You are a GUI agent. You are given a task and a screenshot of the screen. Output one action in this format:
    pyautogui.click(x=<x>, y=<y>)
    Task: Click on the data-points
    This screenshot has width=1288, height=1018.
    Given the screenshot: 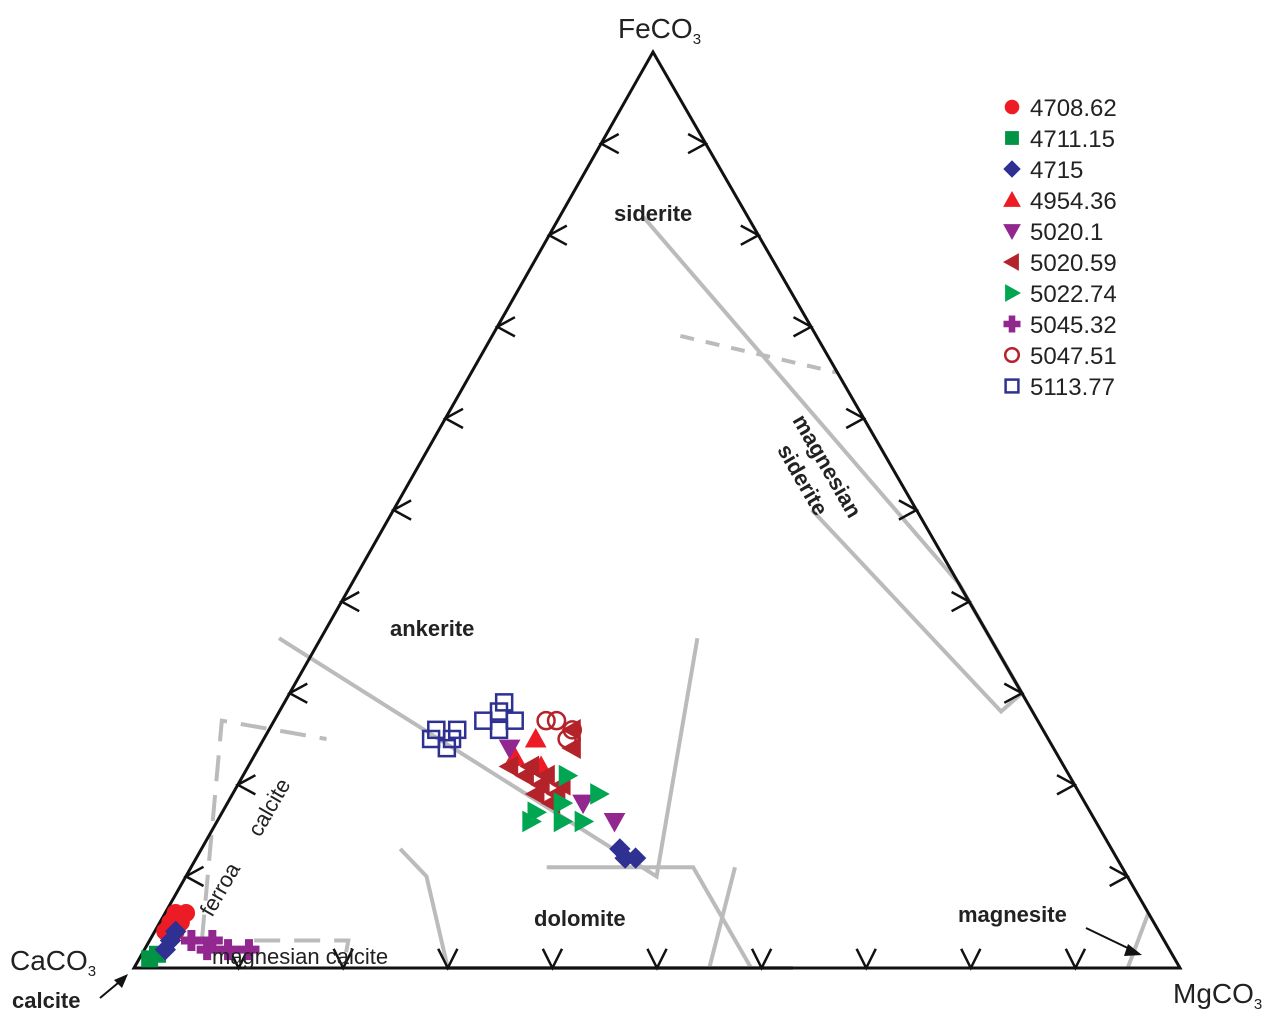 What is the action you would take?
    pyautogui.click(x=394, y=830)
    